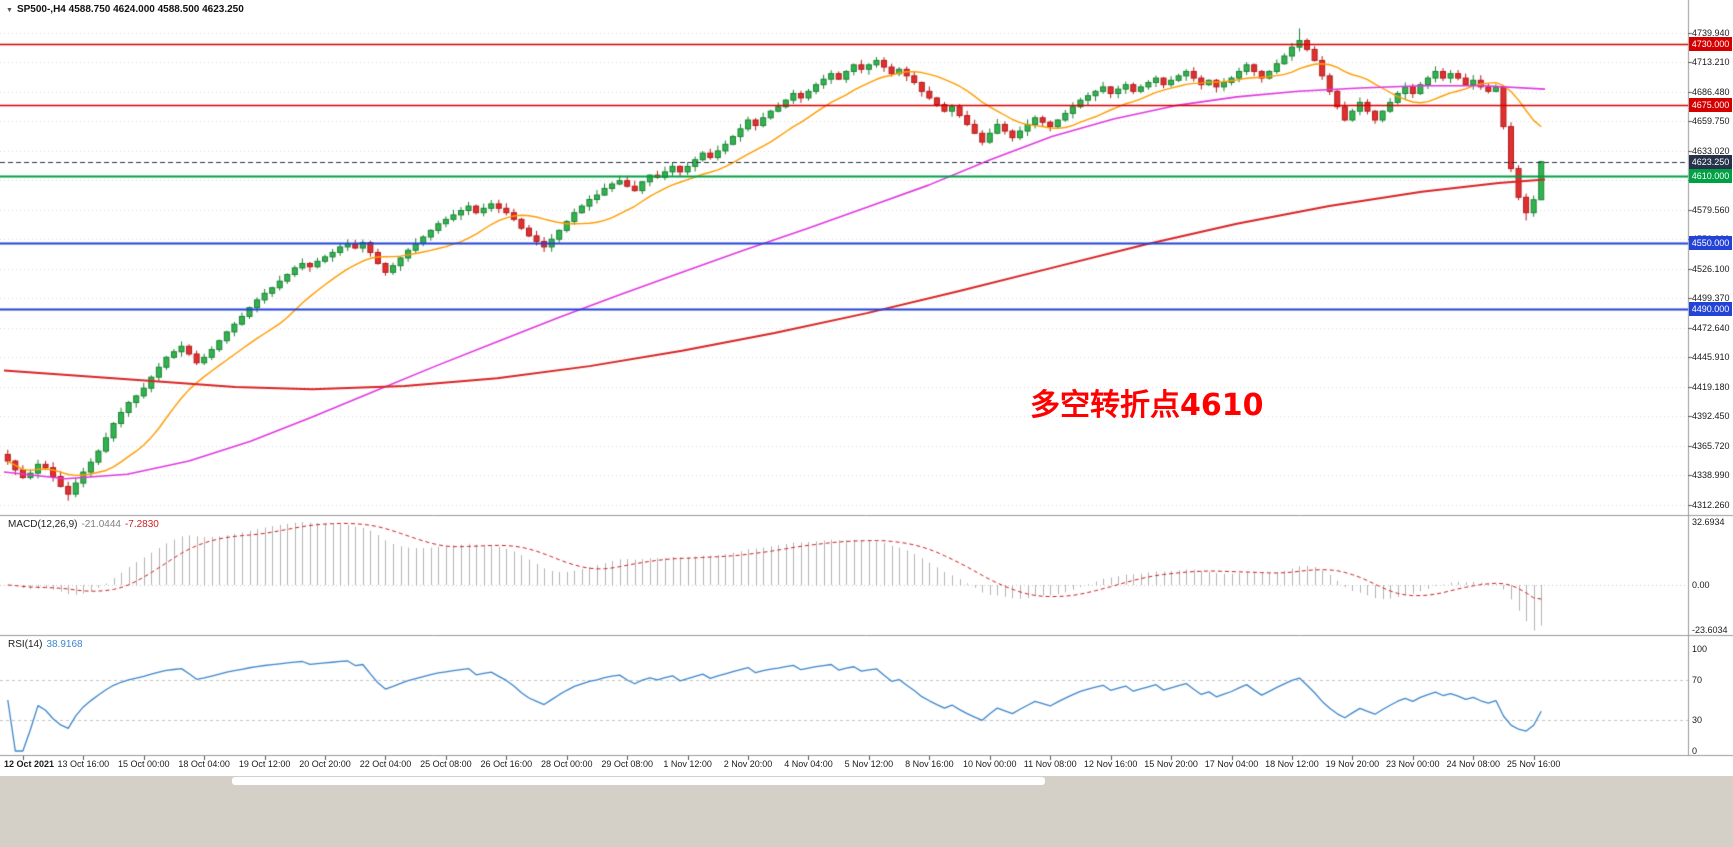 Image resolution: width=1733 pixels, height=847 pixels. What do you see at coordinates (1710, 104) in the screenshot?
I see `price-line-badge: 4675.000` at bounding box center [1710, 104].